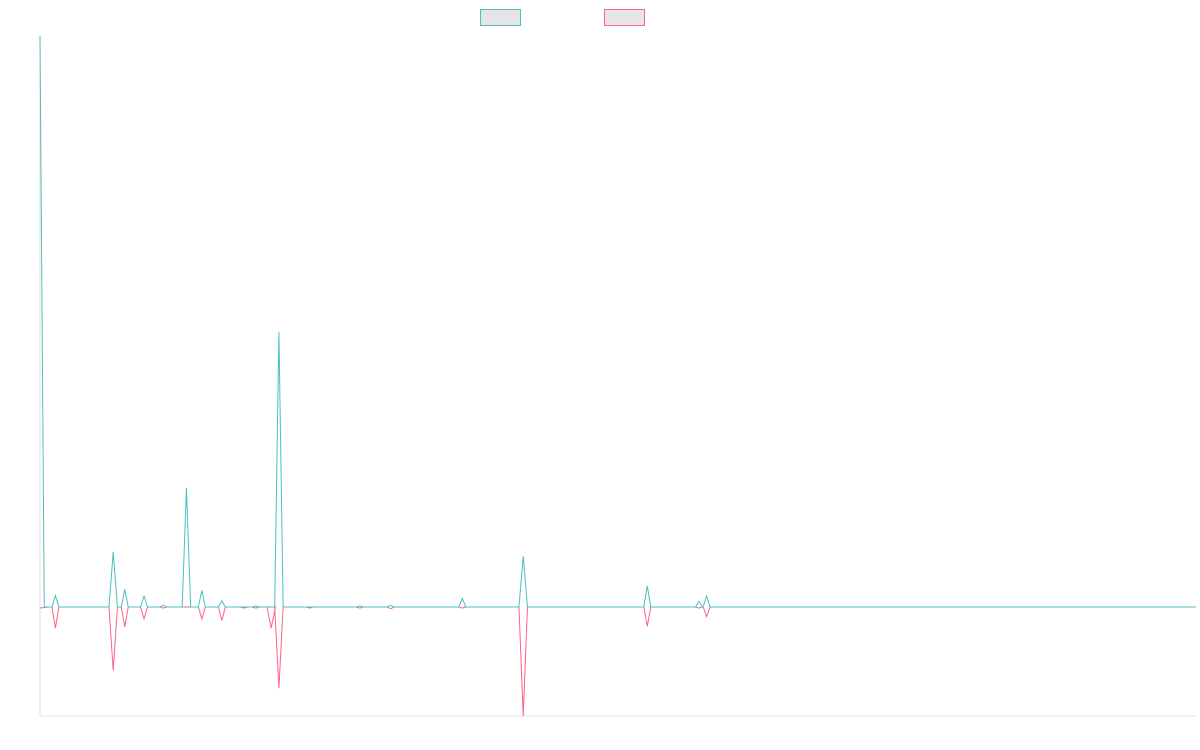 The width and height of the screenshot is (1200, 750). I want to click on legend-swatch-a, so click(500, 17).